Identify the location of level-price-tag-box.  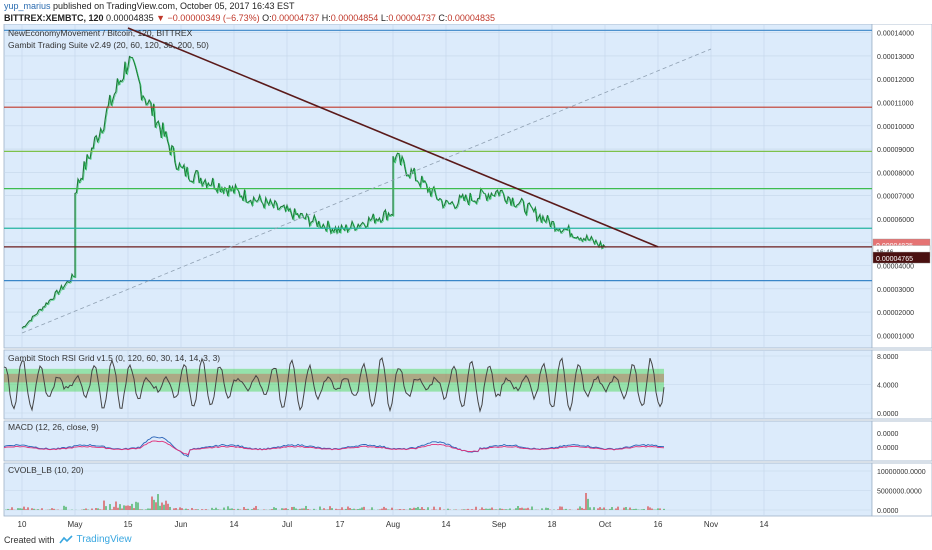
(901, 257).